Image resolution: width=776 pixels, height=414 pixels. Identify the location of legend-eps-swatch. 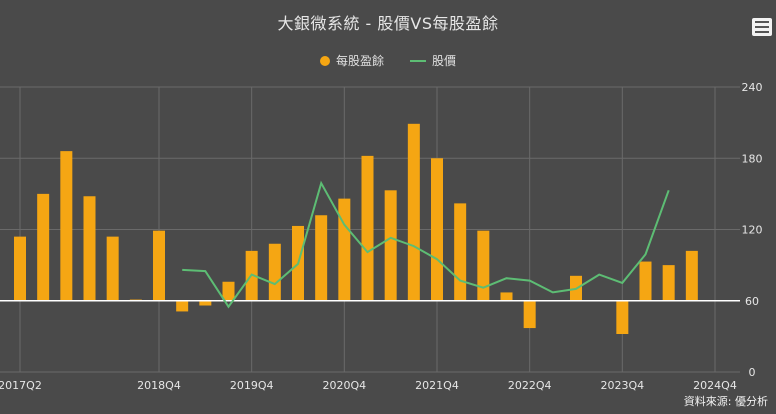
(324, 60).